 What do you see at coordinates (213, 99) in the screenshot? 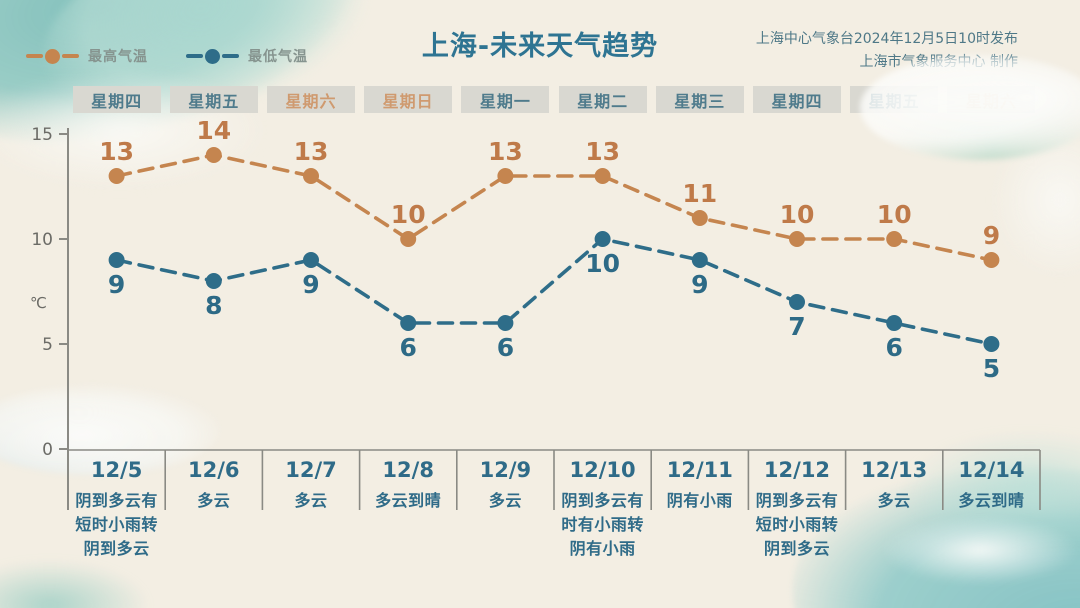
I see `weekday-box-2: 星期五` at bounding box center [213, 99].